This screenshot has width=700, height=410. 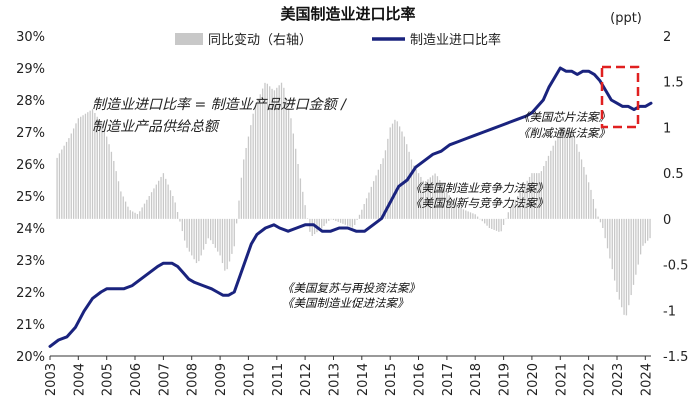 I want to click on y-right-tick-label: -1.5, so click(x=675, y=357).